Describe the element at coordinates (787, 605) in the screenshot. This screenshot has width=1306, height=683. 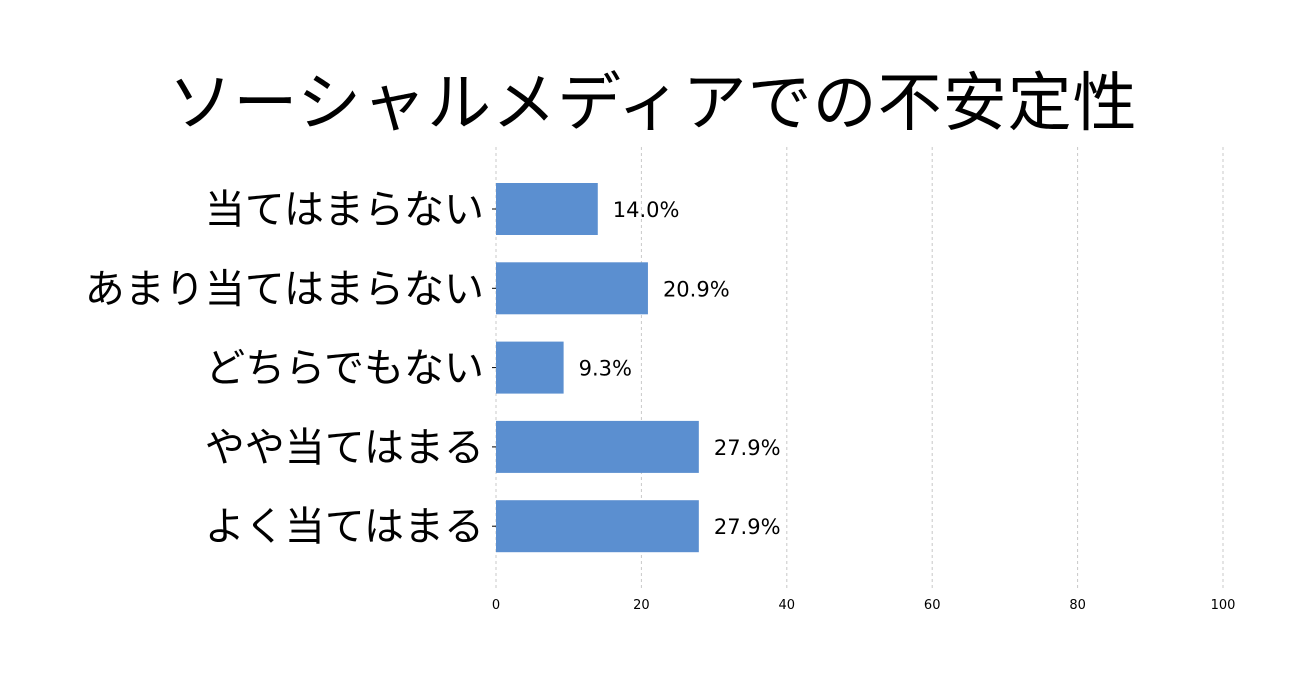
I see `x-tick-label: 40` at that location.